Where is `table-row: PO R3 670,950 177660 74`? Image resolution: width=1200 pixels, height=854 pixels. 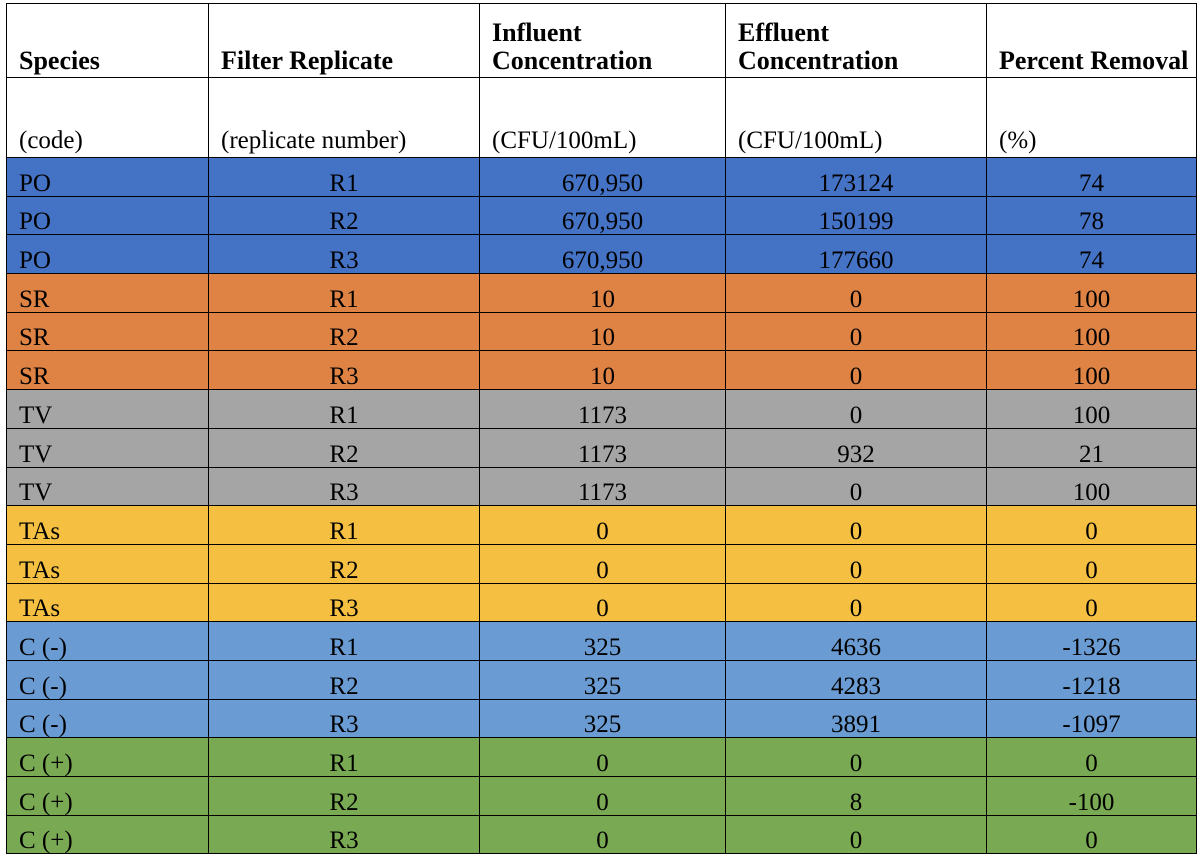 table-row: PO R3 670,950 177660 74 is located at coordinates (601, 254).